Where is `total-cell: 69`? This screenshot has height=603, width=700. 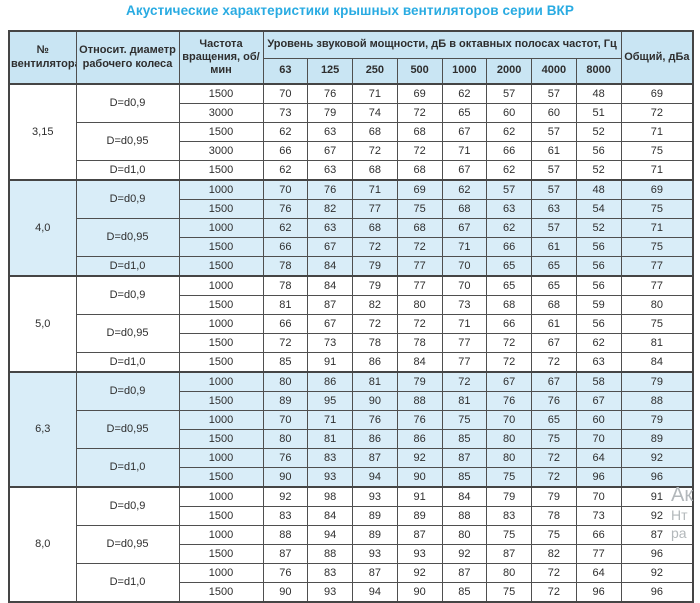
total-cell: 69 is located at coordinates (657, 93).